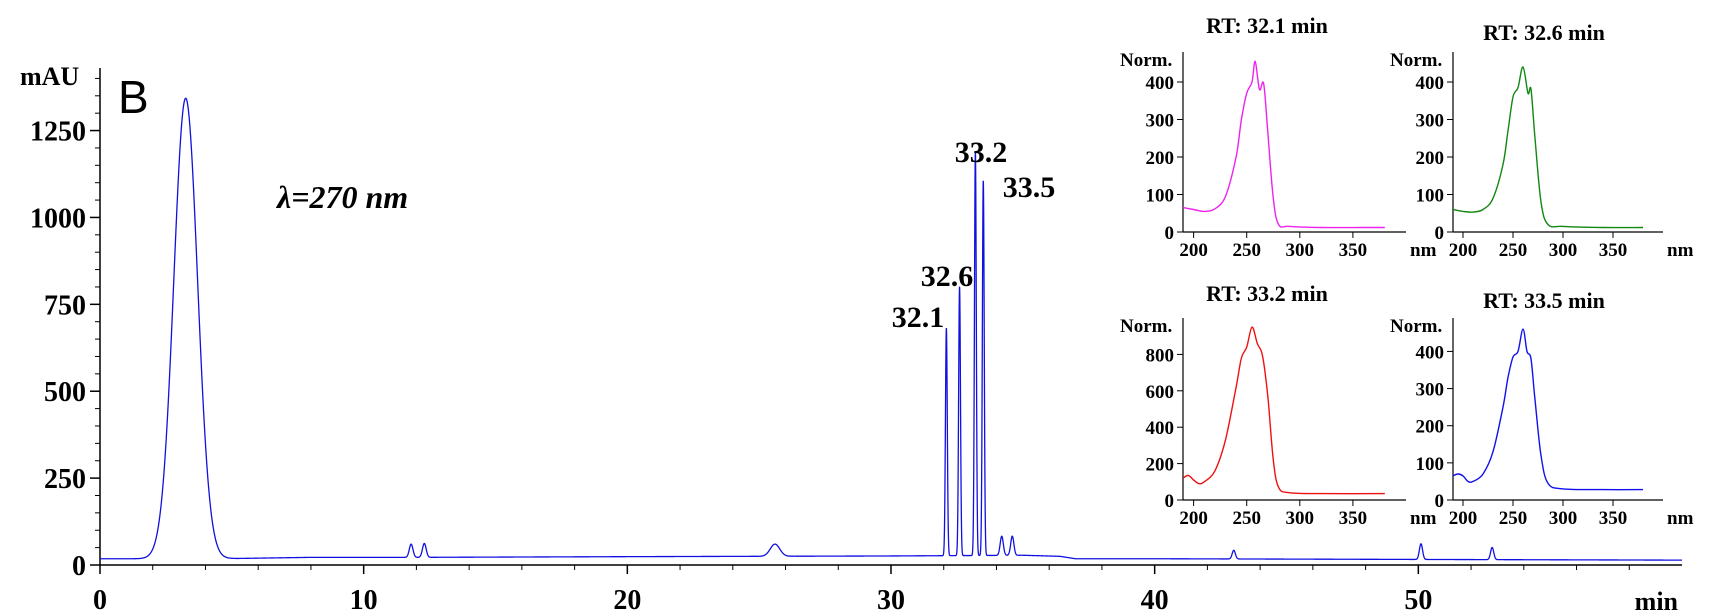 The height and width of the screenshot is (616, 1717). What do you see at coordinates (65, 392) in the screenshot?
I see `y-tick-label: 500` at bounding box center [65, 392].